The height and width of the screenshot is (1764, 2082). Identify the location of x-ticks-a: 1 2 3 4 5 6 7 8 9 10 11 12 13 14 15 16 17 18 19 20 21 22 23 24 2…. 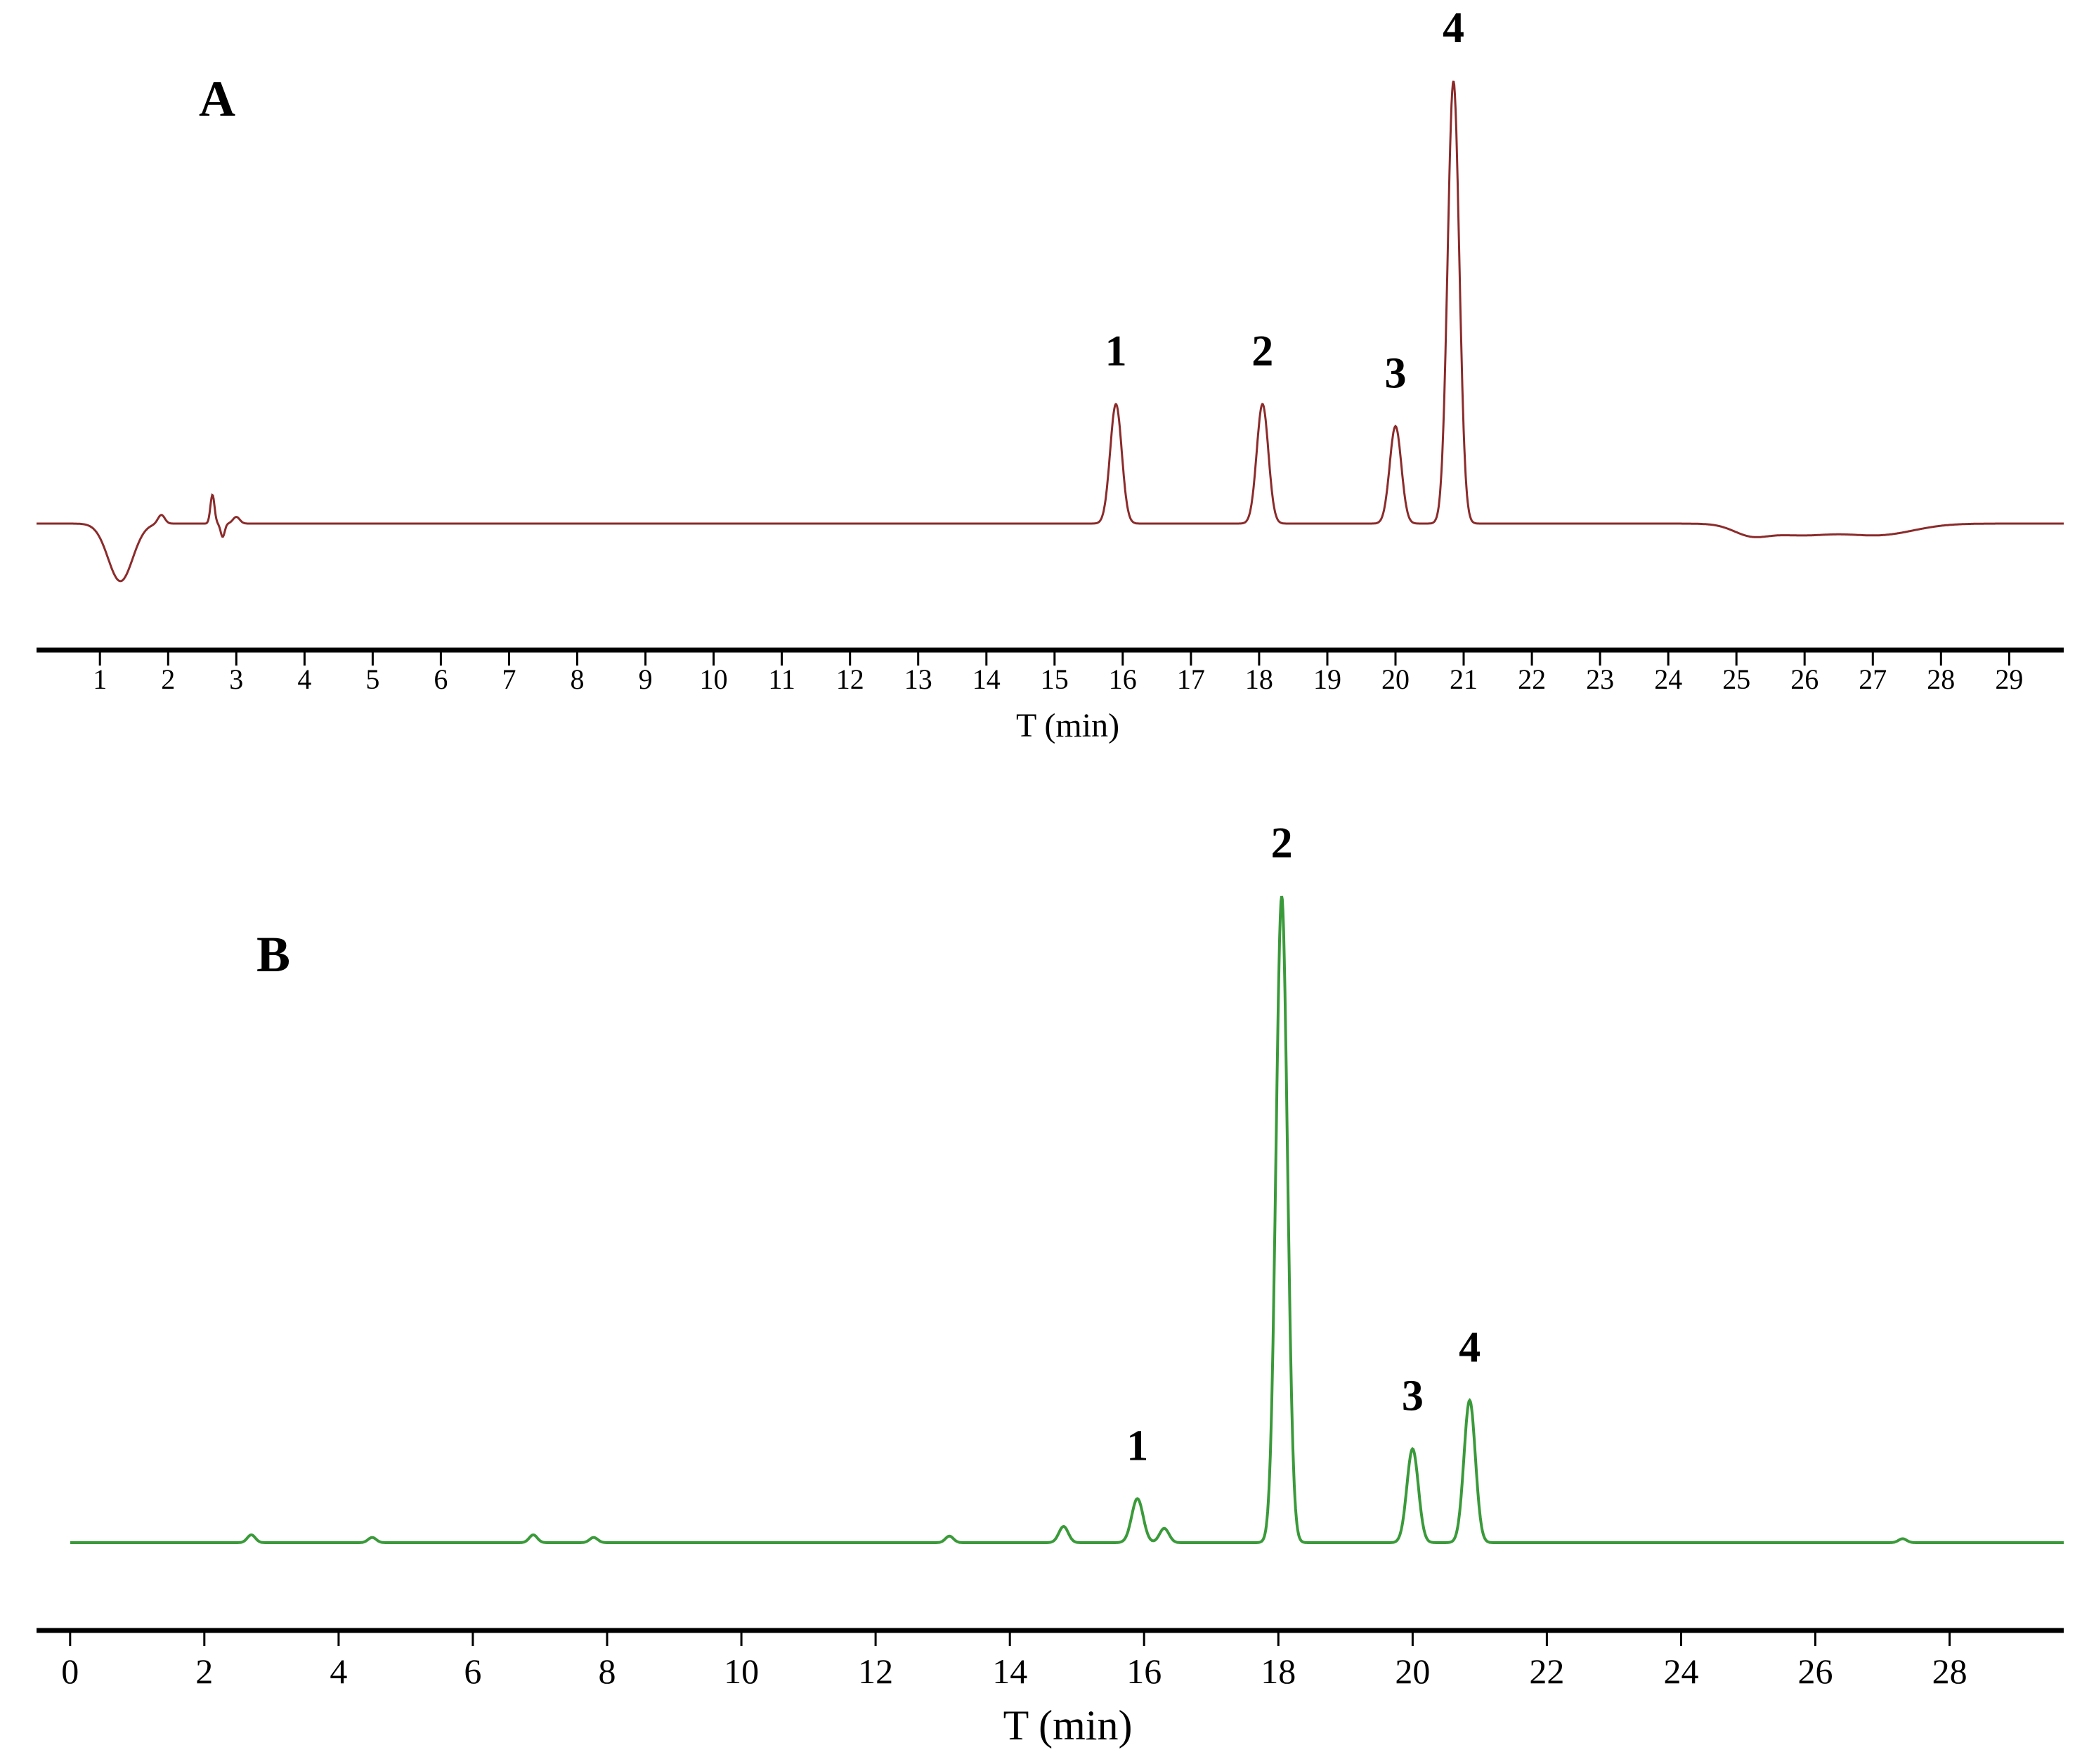
(1058, 672).